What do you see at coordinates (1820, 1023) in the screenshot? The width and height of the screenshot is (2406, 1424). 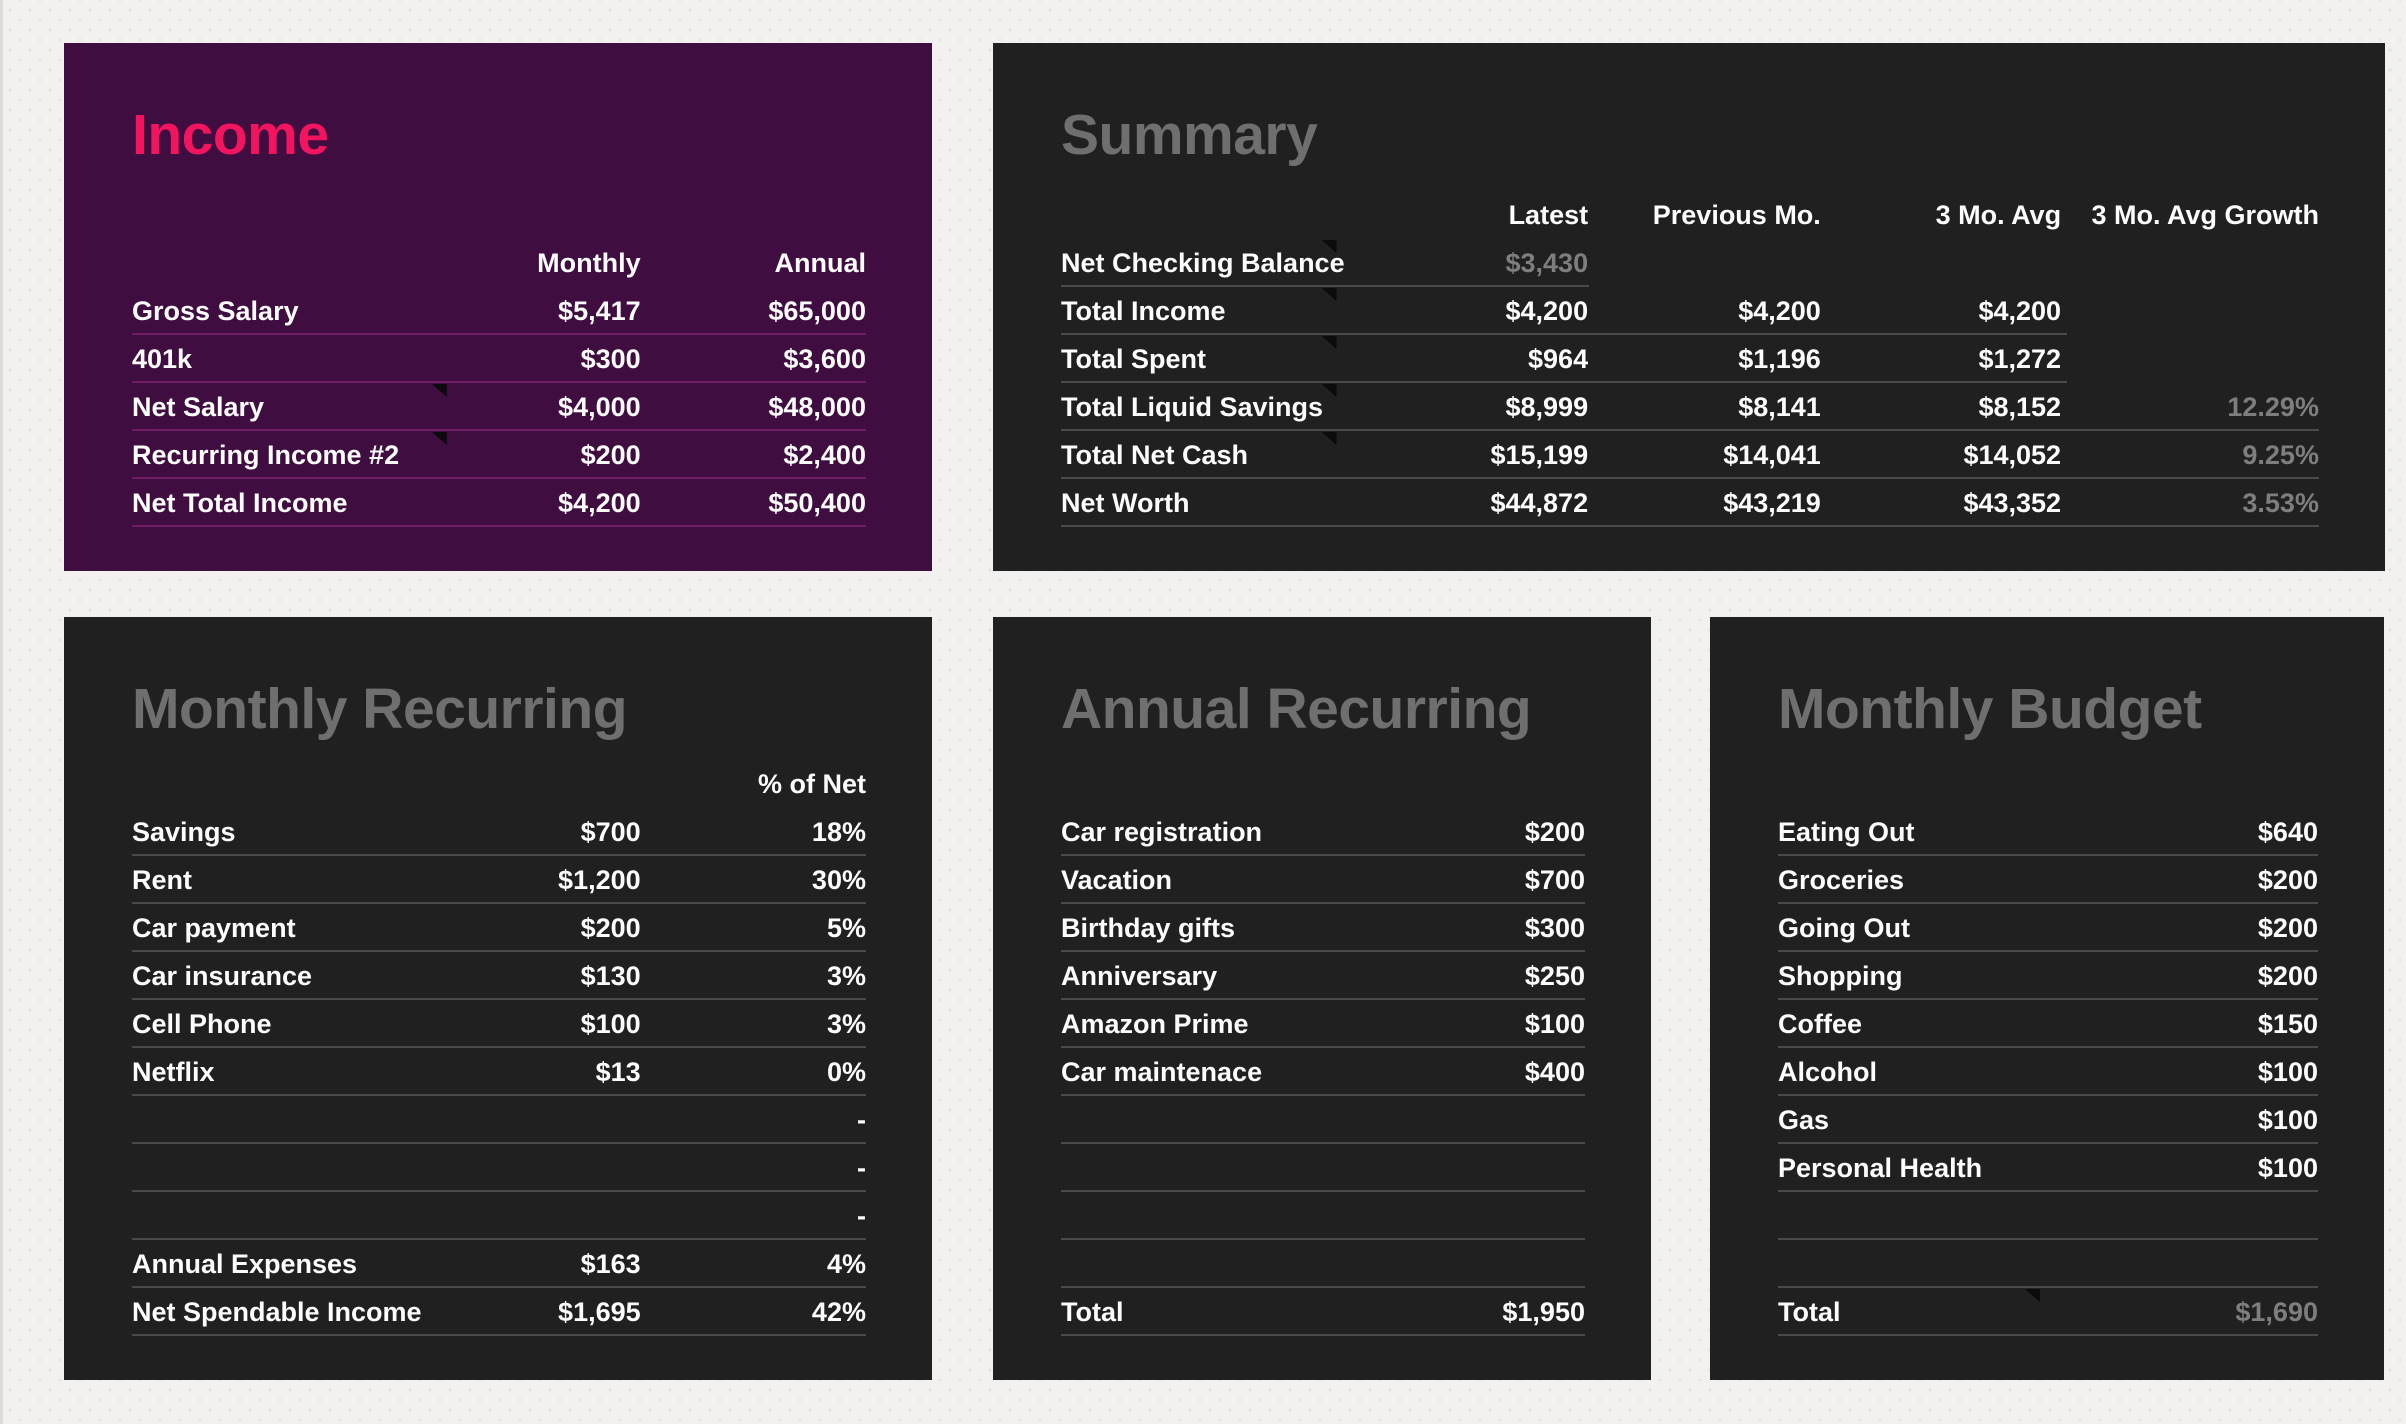 I see `cell-label: Coffee` at bounding box center [1820, 1023].